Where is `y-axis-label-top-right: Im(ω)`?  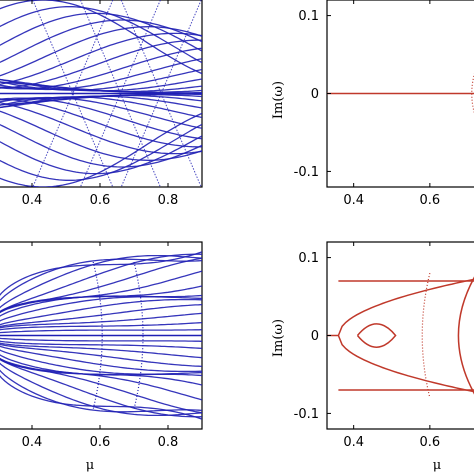 y-axis-label-top-right: Im(ω) is located at coordinates (278, 100).